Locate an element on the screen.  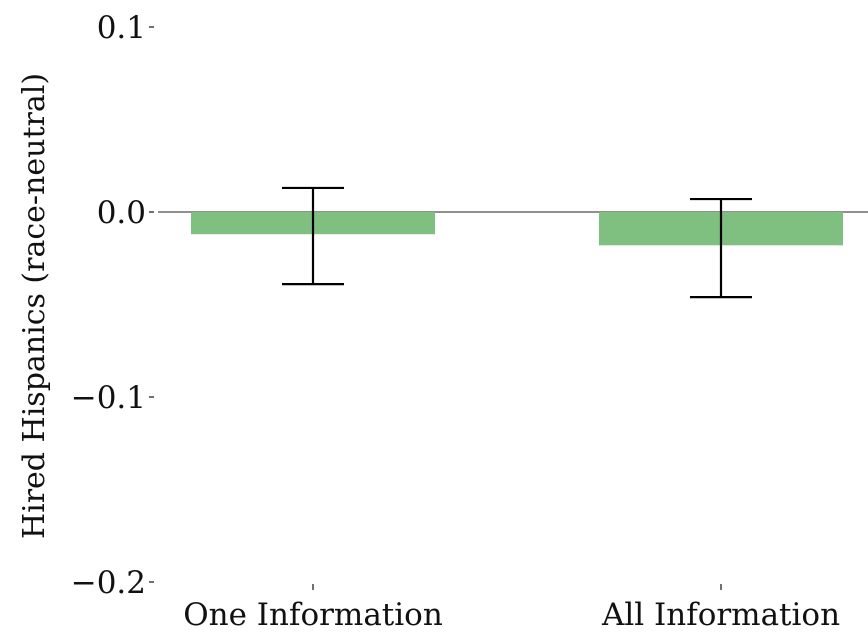
error-bars is located at coordinates (517, 242).